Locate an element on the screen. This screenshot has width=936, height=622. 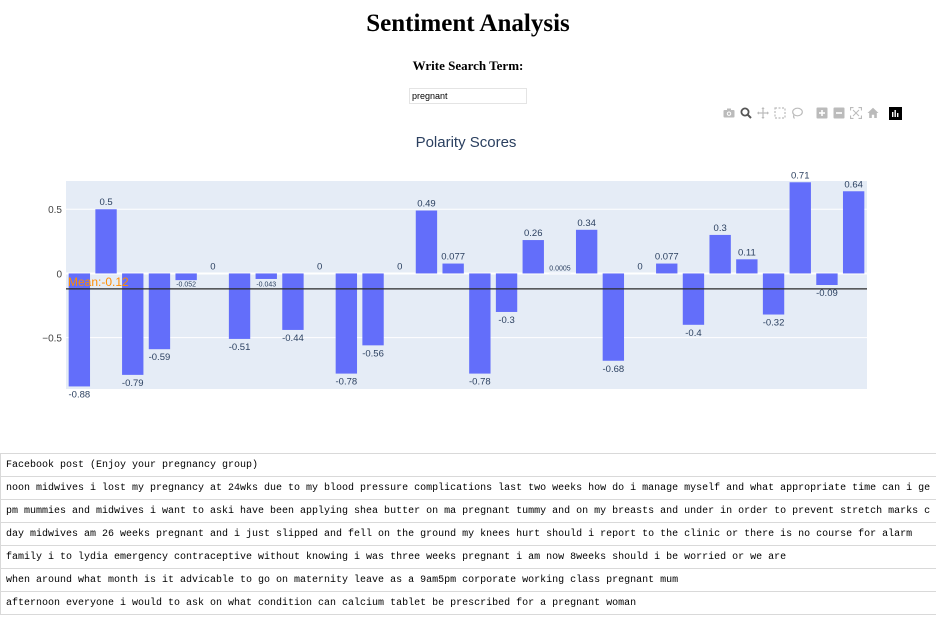
bar-value-label: 0.34 is located at coordinates (586, 223).